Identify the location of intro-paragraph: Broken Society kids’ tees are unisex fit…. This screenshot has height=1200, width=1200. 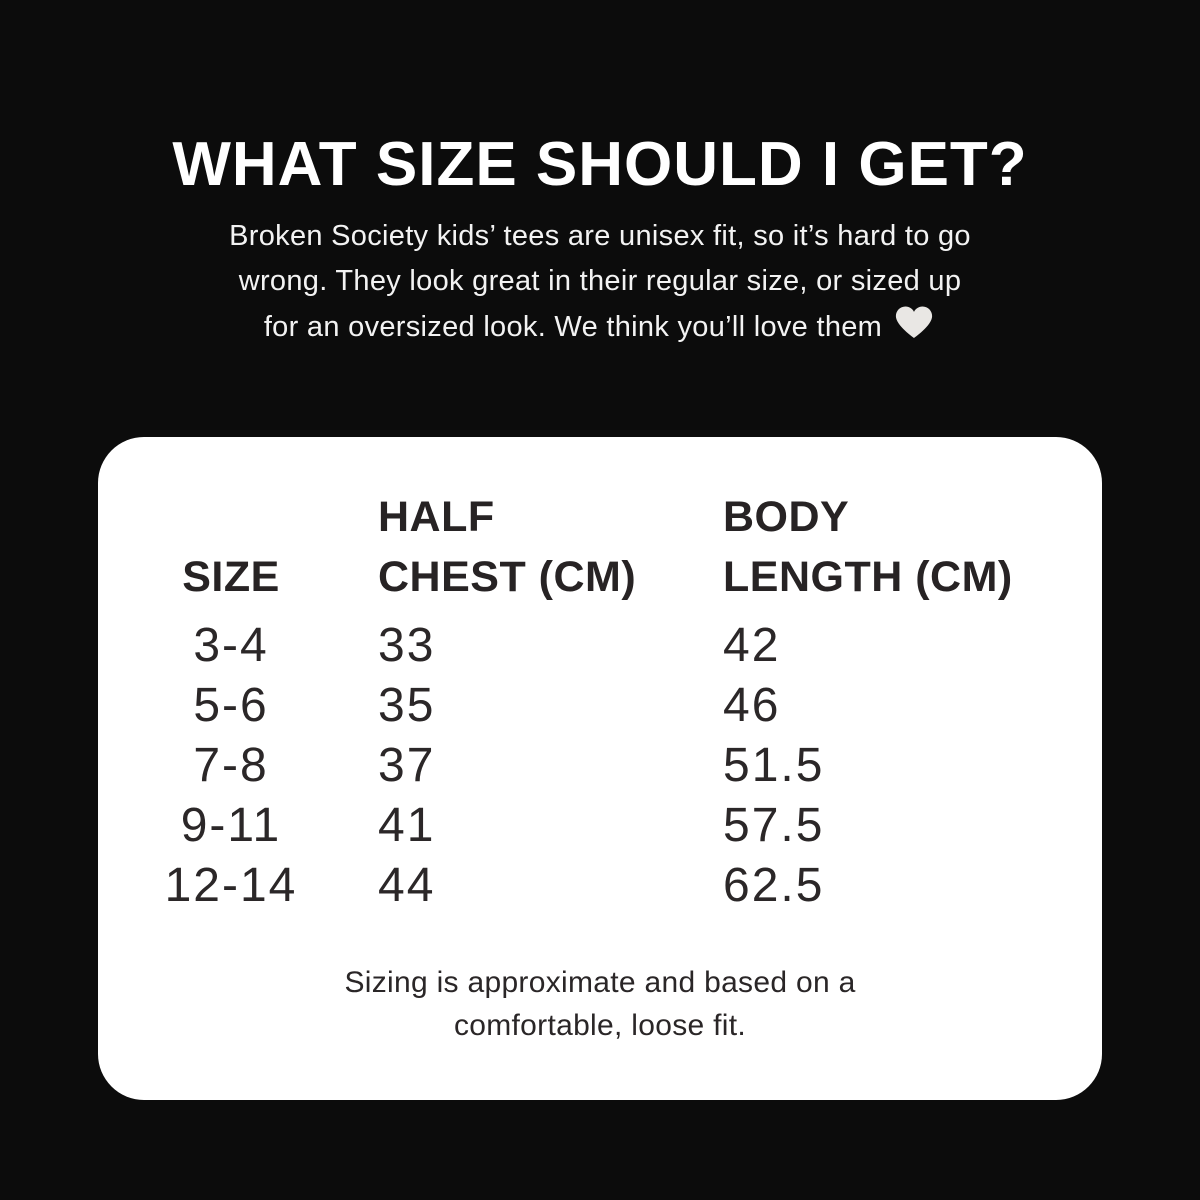
(600, 286).